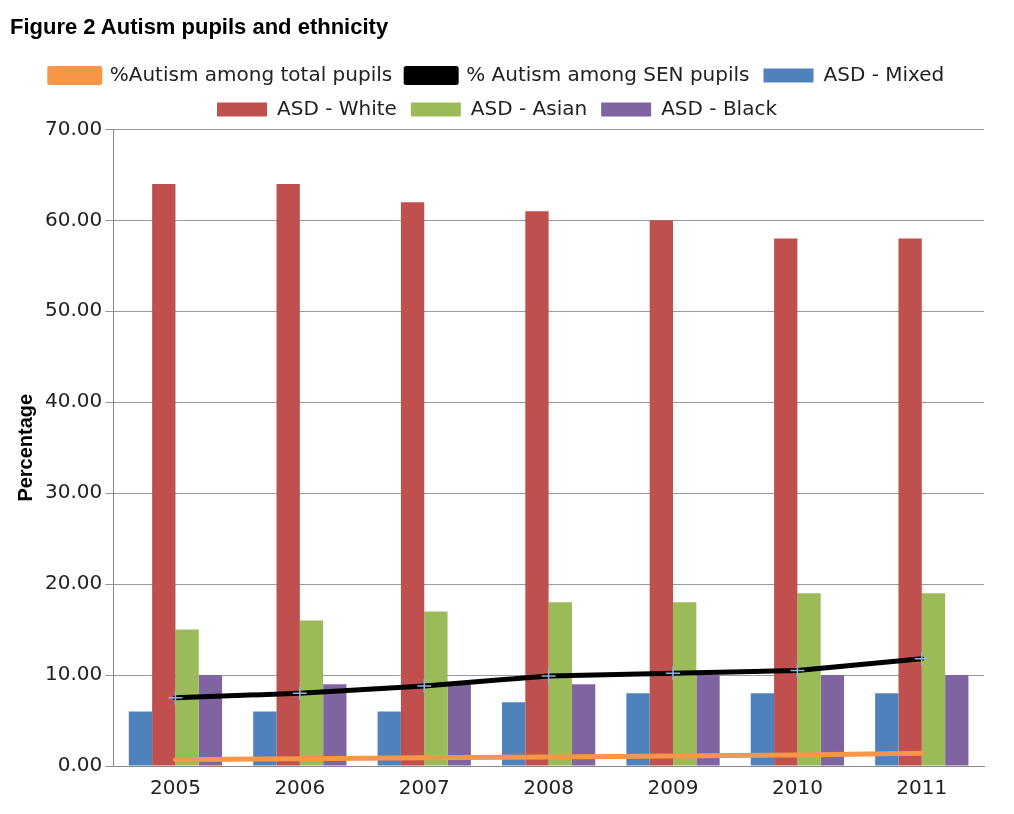 The width and height of the screenshot is (1014, 814). What do you see at coordinates (73, 582) in the screenshot?
I see `y-tick-label: 20.00` at bounding box center [73, 582].